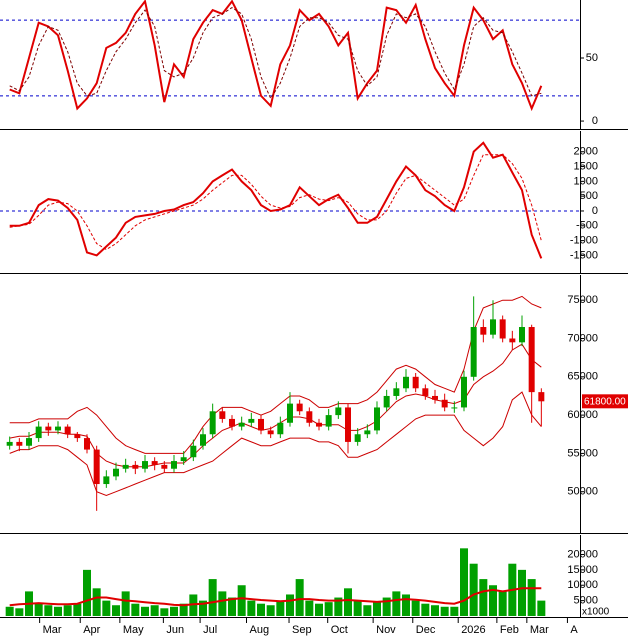 The width and height of the screenshot is (628, 638). What do you see at coordinates (582, 492) in the screenshot?
I see `y-tick-label: 50000` at bounding box center [582, 492].